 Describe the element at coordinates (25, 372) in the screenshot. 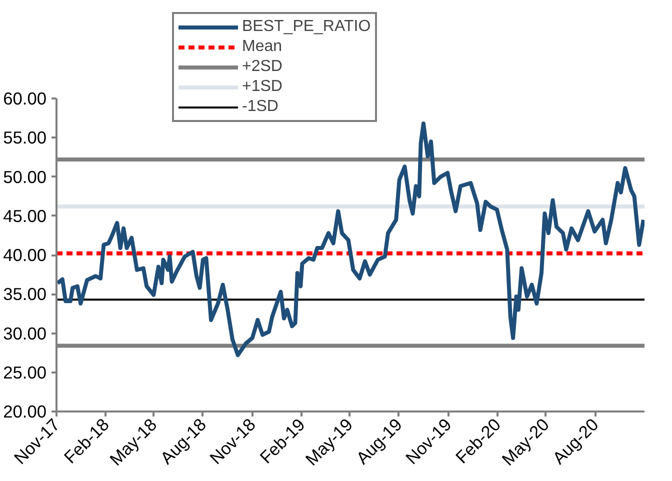

I see `y-tick-label: 25.00` at that location.